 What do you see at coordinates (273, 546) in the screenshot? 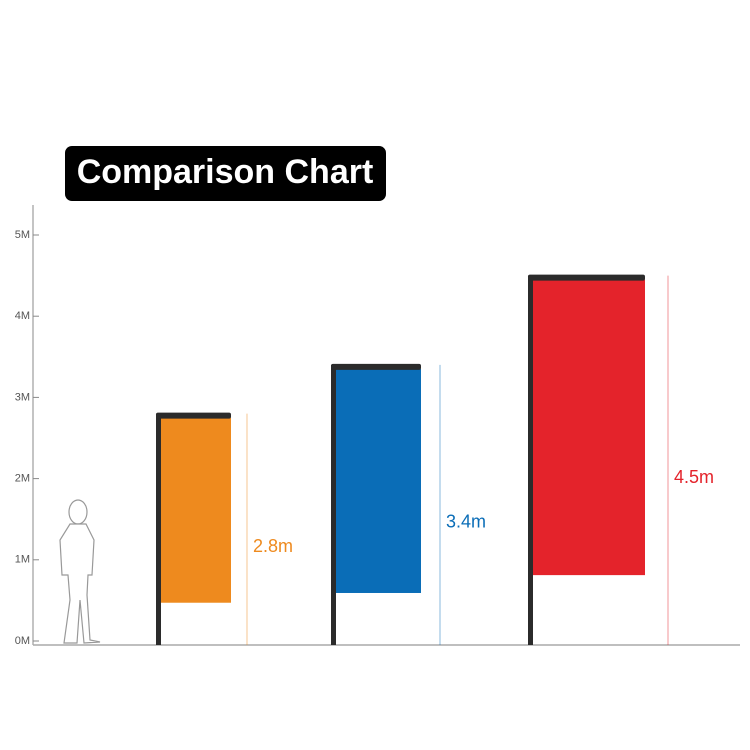
I see `value-label: 2.8m` at bounding box center [273, 546].